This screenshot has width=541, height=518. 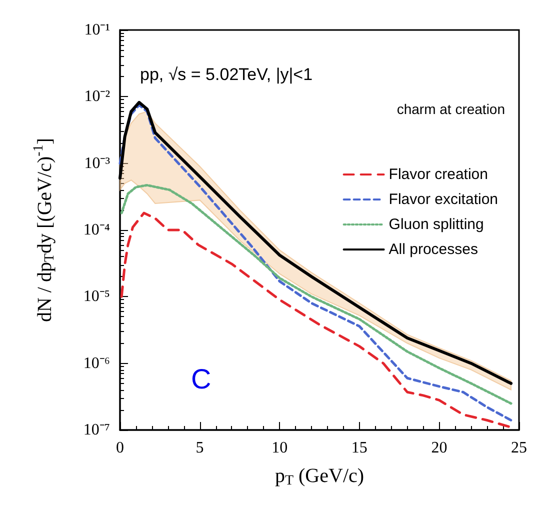 I want to click on legend-label: Flavor creation, so click(x=438, y=174).